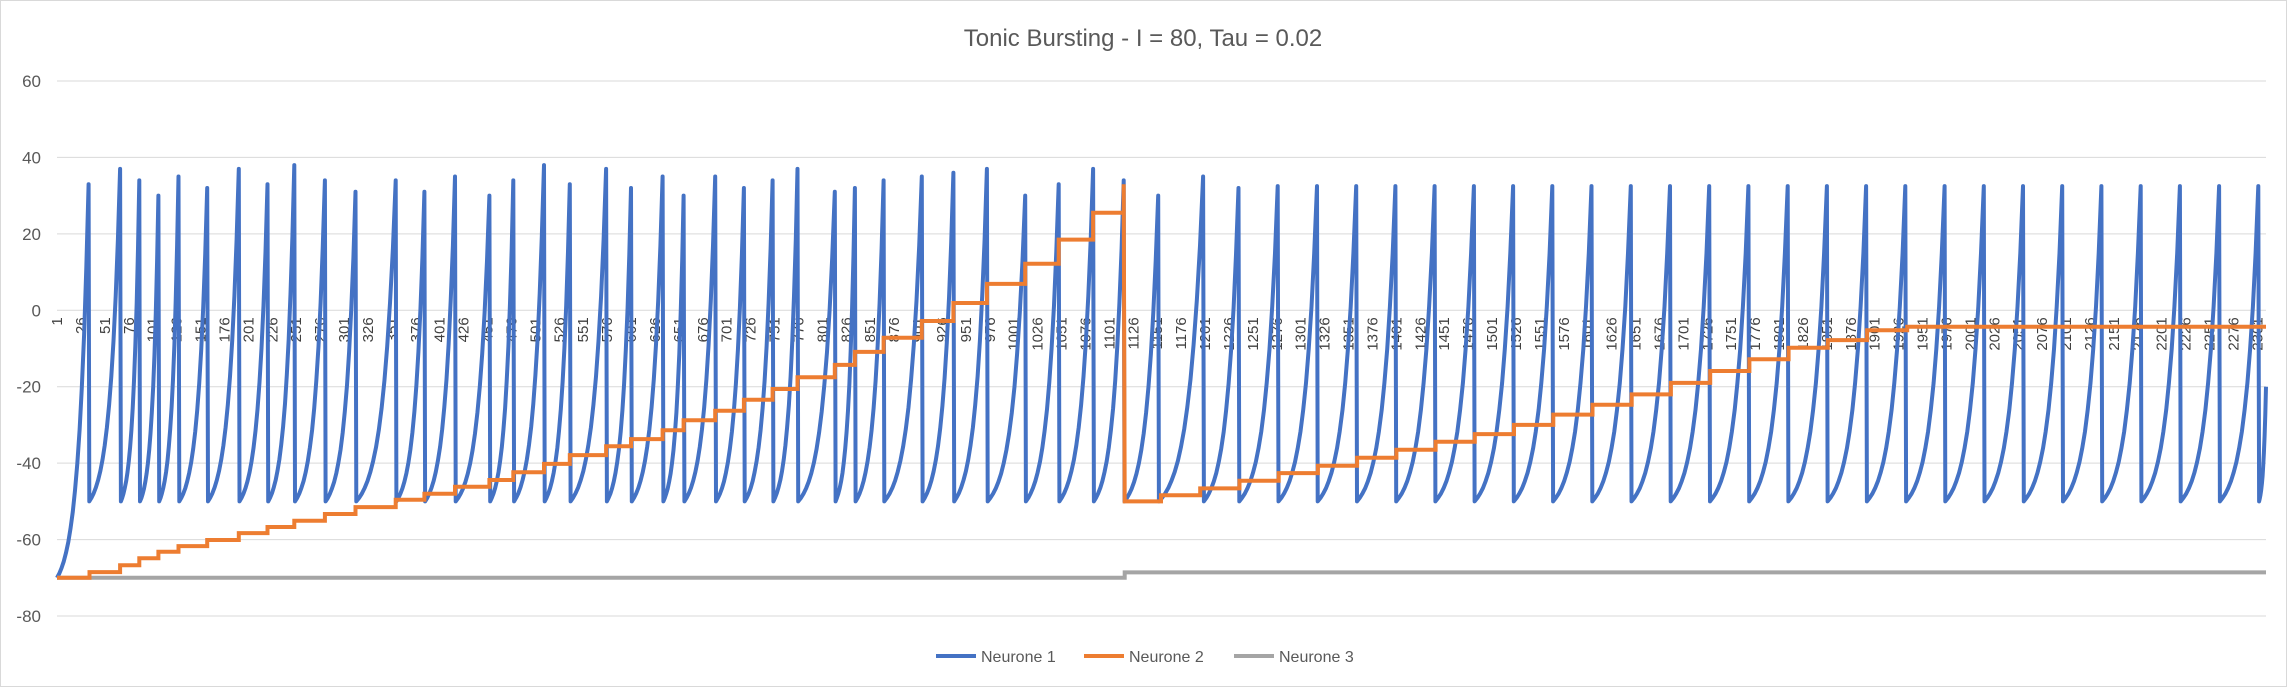 This screenshot has height=687, width=2287. I want to click on x-tick-label: 1451, so click(1444, 333).